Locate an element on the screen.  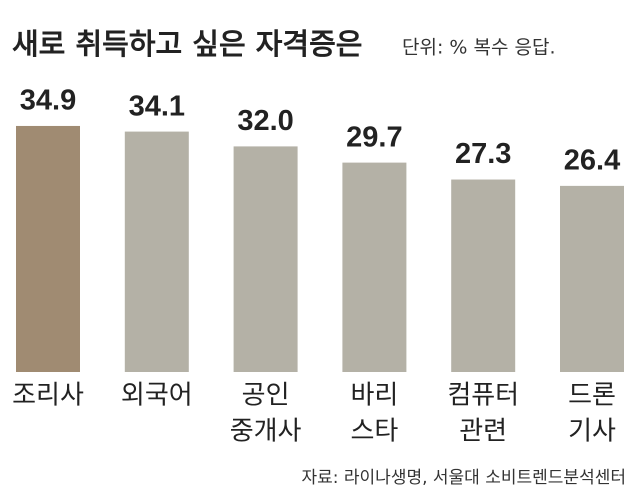
value-label: 29.7 is located at coordinates (374, 137).